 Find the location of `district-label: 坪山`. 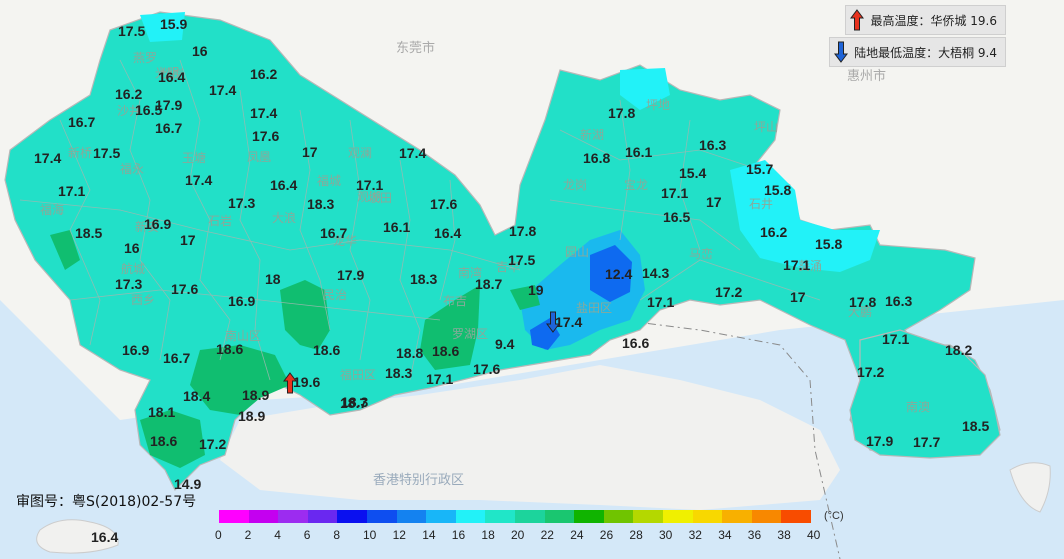

district-label: 坪山 is located at coordinates (766, 127).